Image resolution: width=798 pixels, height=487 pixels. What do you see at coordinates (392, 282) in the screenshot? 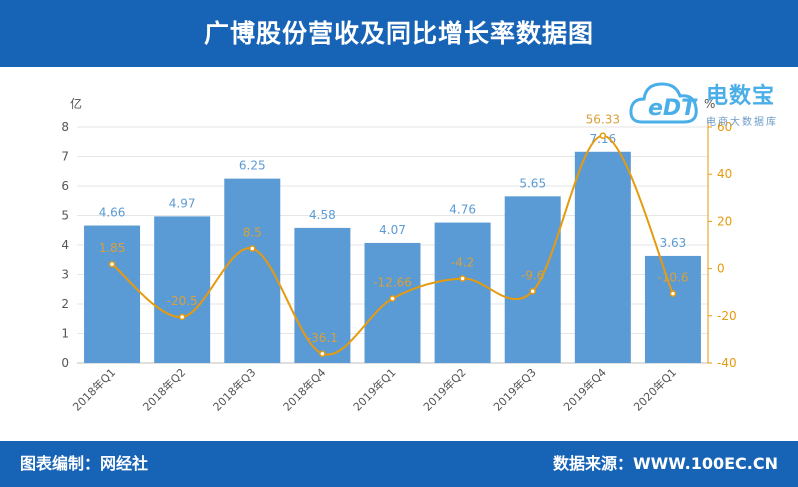
I see `growth-rate-label: -12.66` at bounding box center [392, 282].